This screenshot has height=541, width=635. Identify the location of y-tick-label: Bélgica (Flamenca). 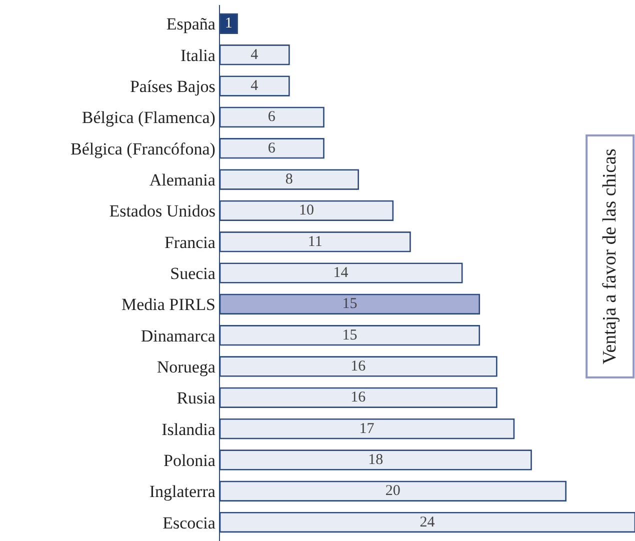
(149, 118).